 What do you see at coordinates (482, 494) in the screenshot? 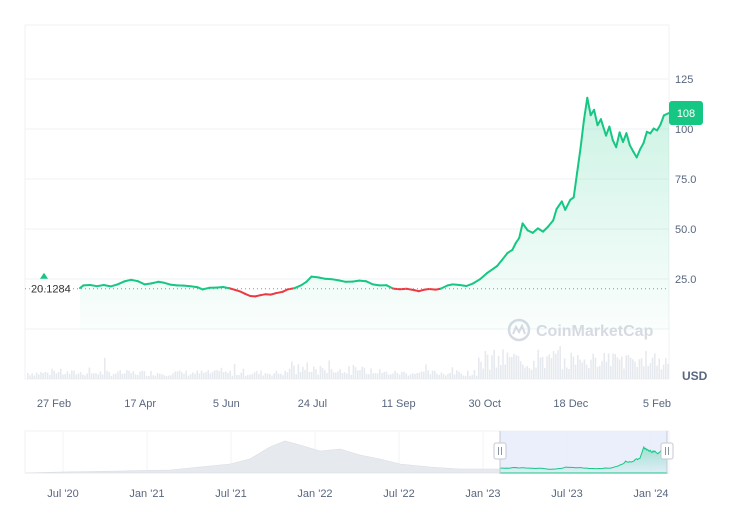
I see `navigator-label-5: Jan '23` at bounding box center [482, 494].